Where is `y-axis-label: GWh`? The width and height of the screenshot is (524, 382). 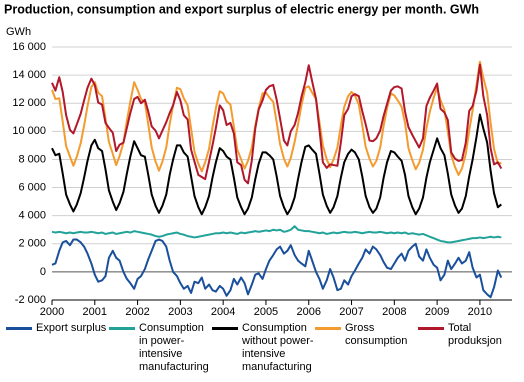 y-axis-label: GWh is located at coordinates (18, 32).